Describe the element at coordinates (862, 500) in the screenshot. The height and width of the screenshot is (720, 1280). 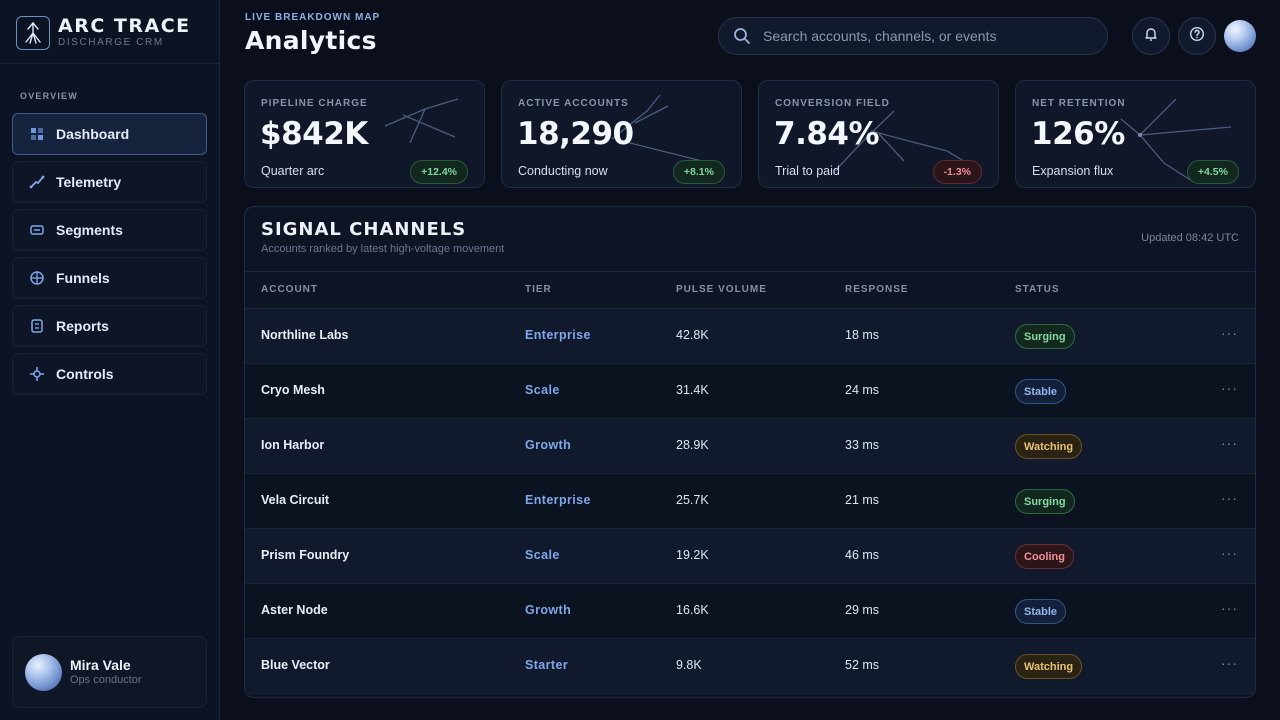
I see `response-time: 21 ms` at that location.